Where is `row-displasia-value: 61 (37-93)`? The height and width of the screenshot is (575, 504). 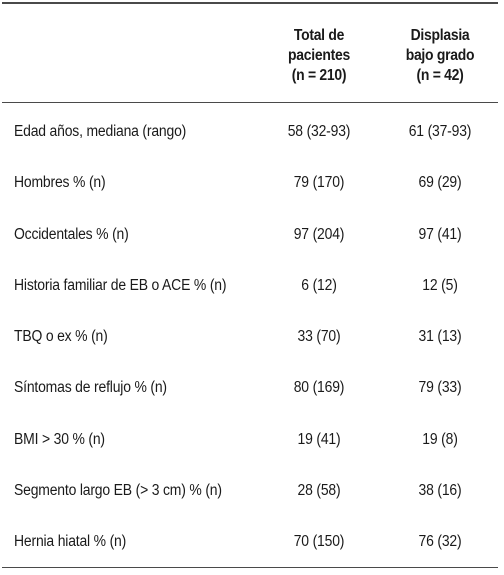 row-displasia-value: 61 (37-93) is located at coordinates (440, 131).